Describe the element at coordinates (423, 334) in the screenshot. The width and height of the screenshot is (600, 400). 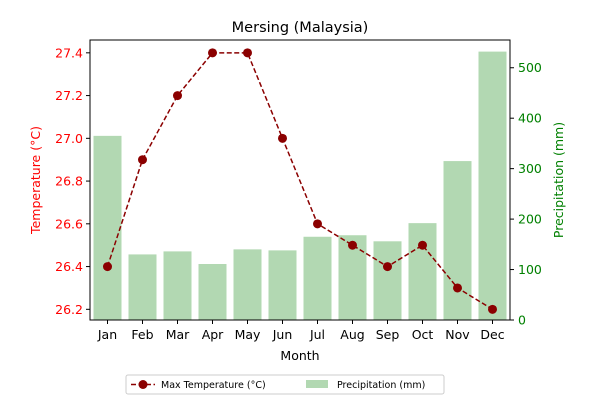
I see `x-tick-label: Oct` at that location.